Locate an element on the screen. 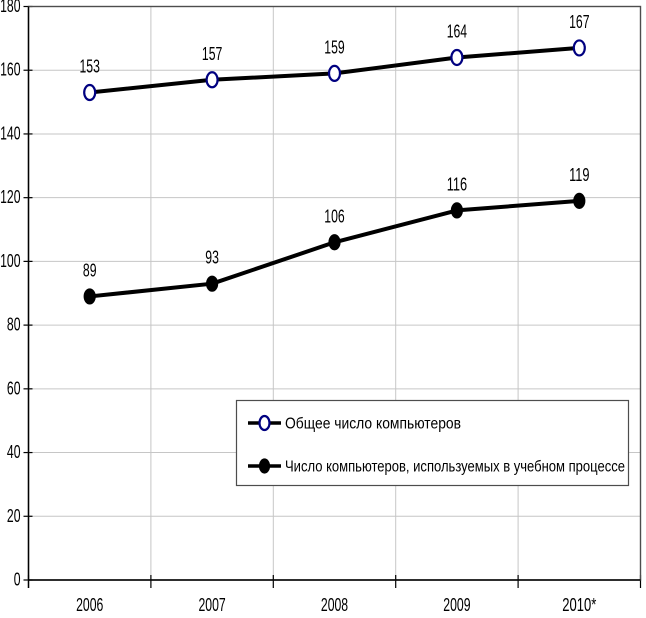 This screenshot has height=618, width=646. x-axis-category-label: 2008 is located at coordinates (334, 605).